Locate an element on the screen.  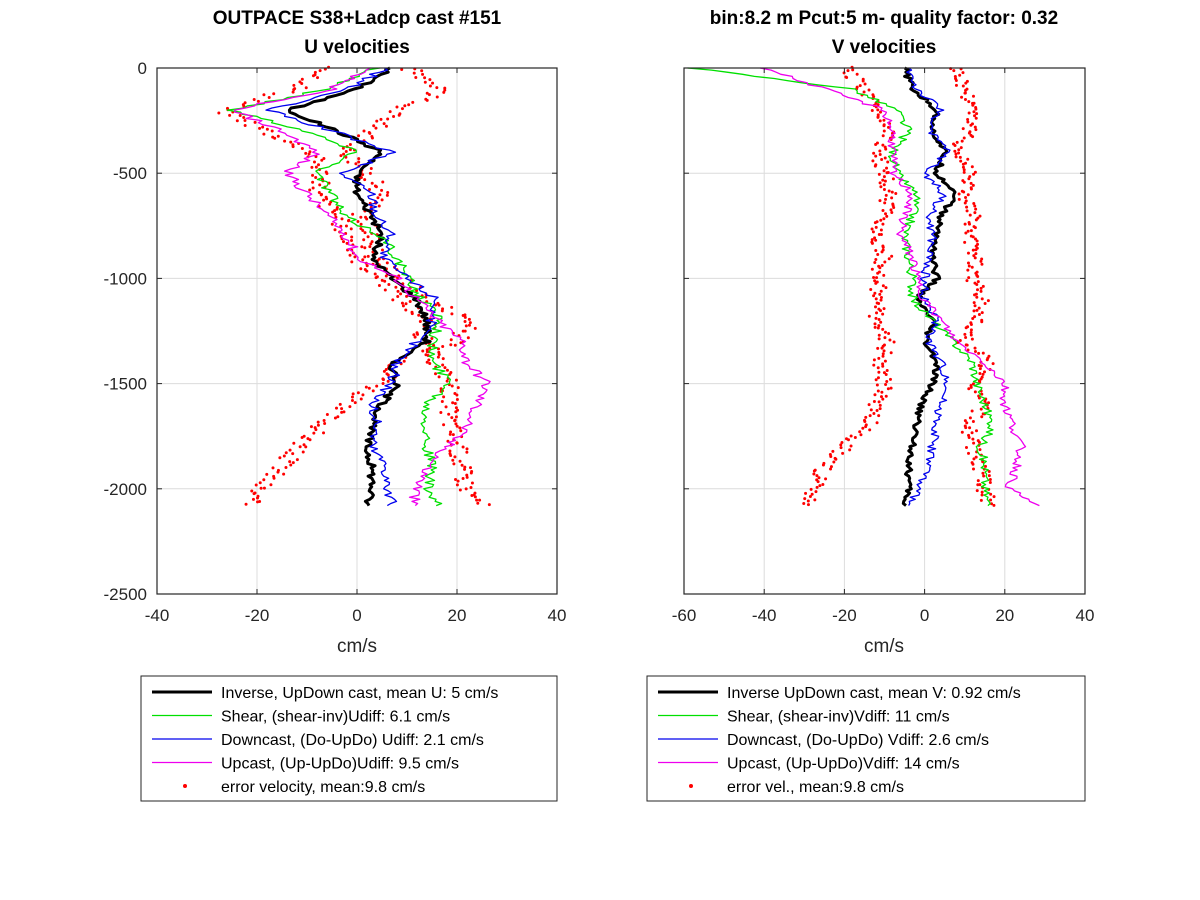
u-xtick-label: 0 is located at coordinates (356, 615).